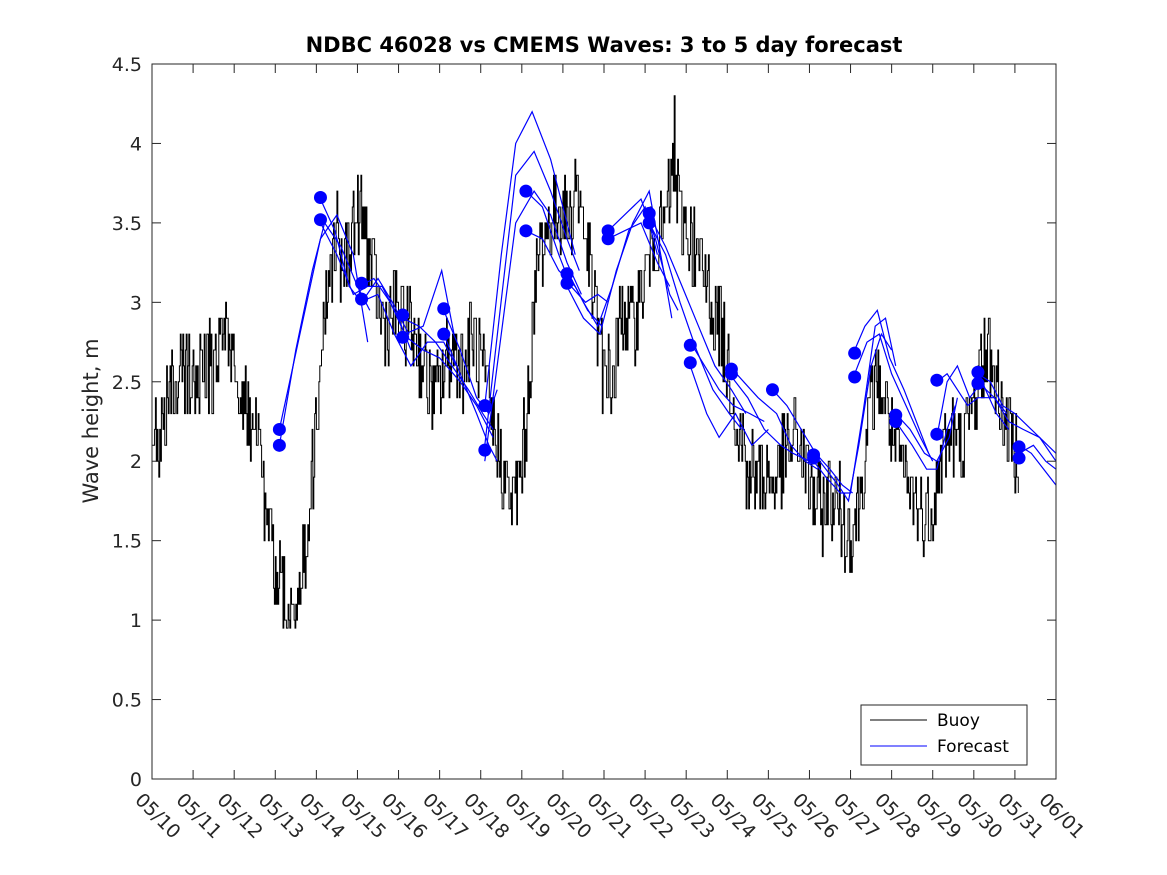 This screenshot has width=1167, height=875. I want to click on y-tick-label: 3, so click(136, 303).